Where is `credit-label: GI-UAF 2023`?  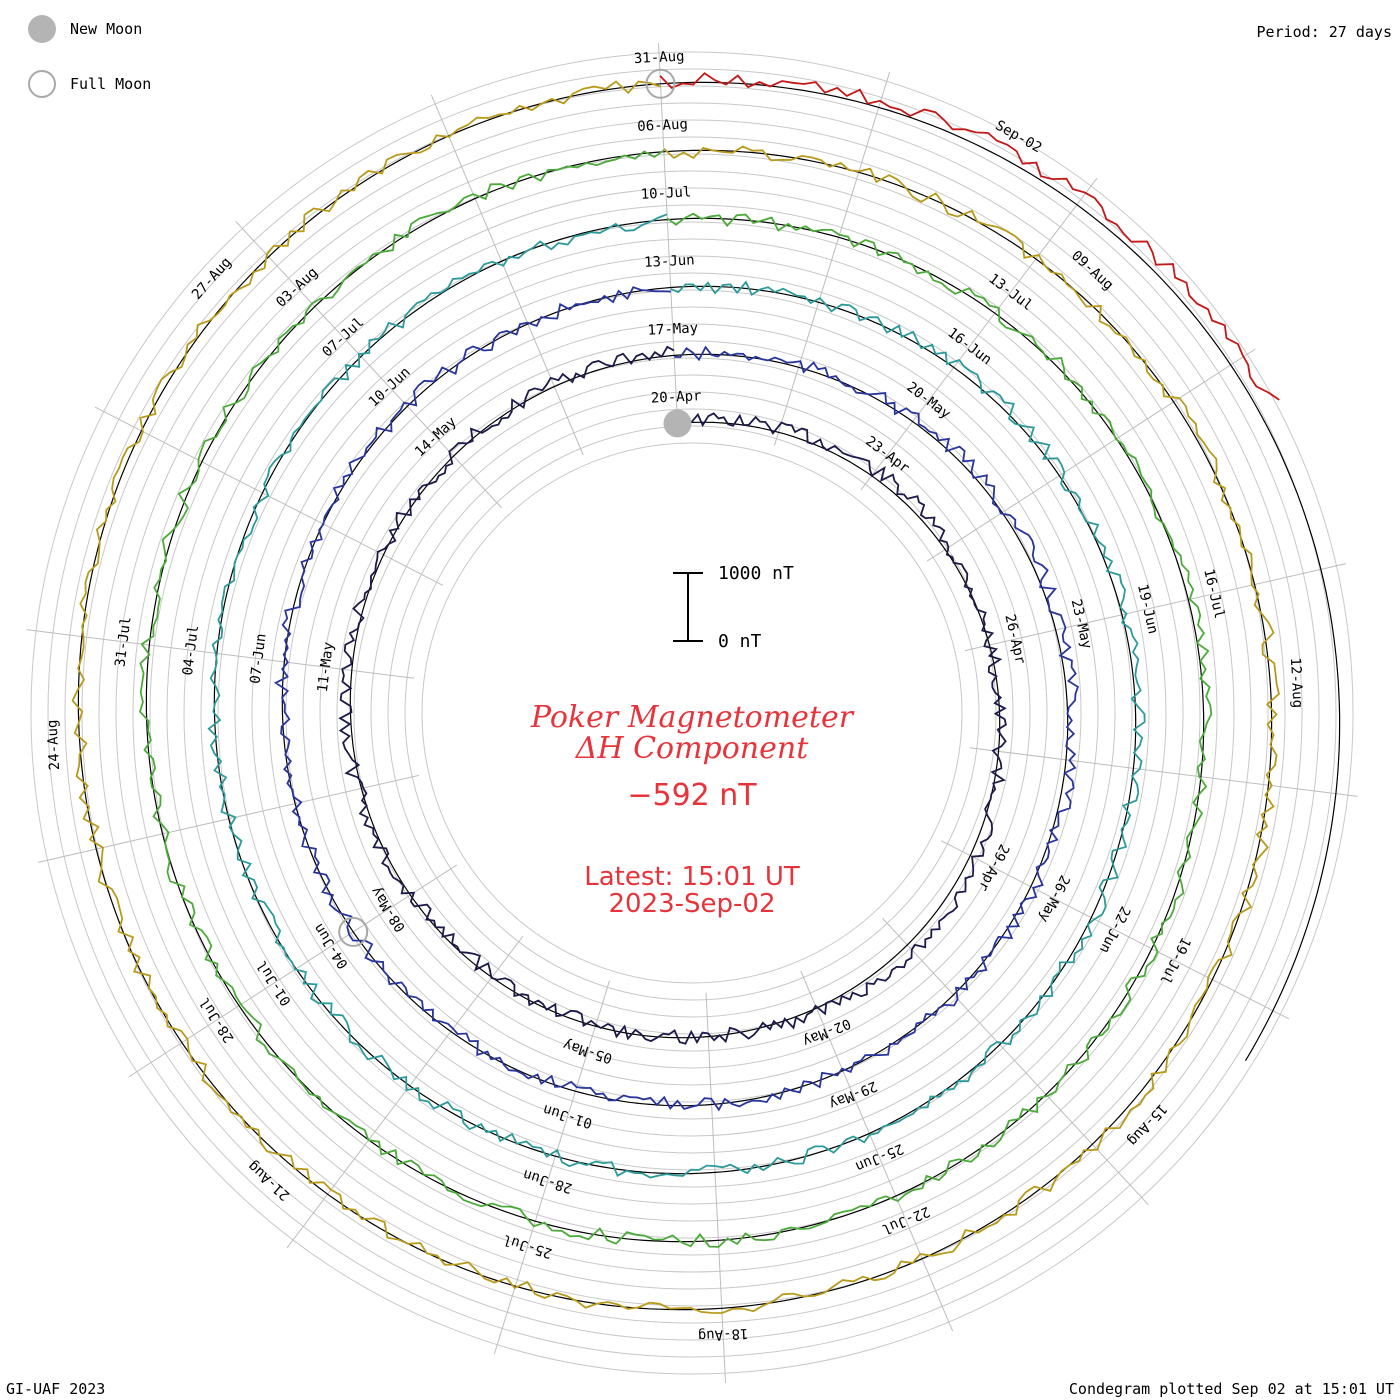 credit-label: GI-UAF 2023 is located at coordinates (56, 1389).